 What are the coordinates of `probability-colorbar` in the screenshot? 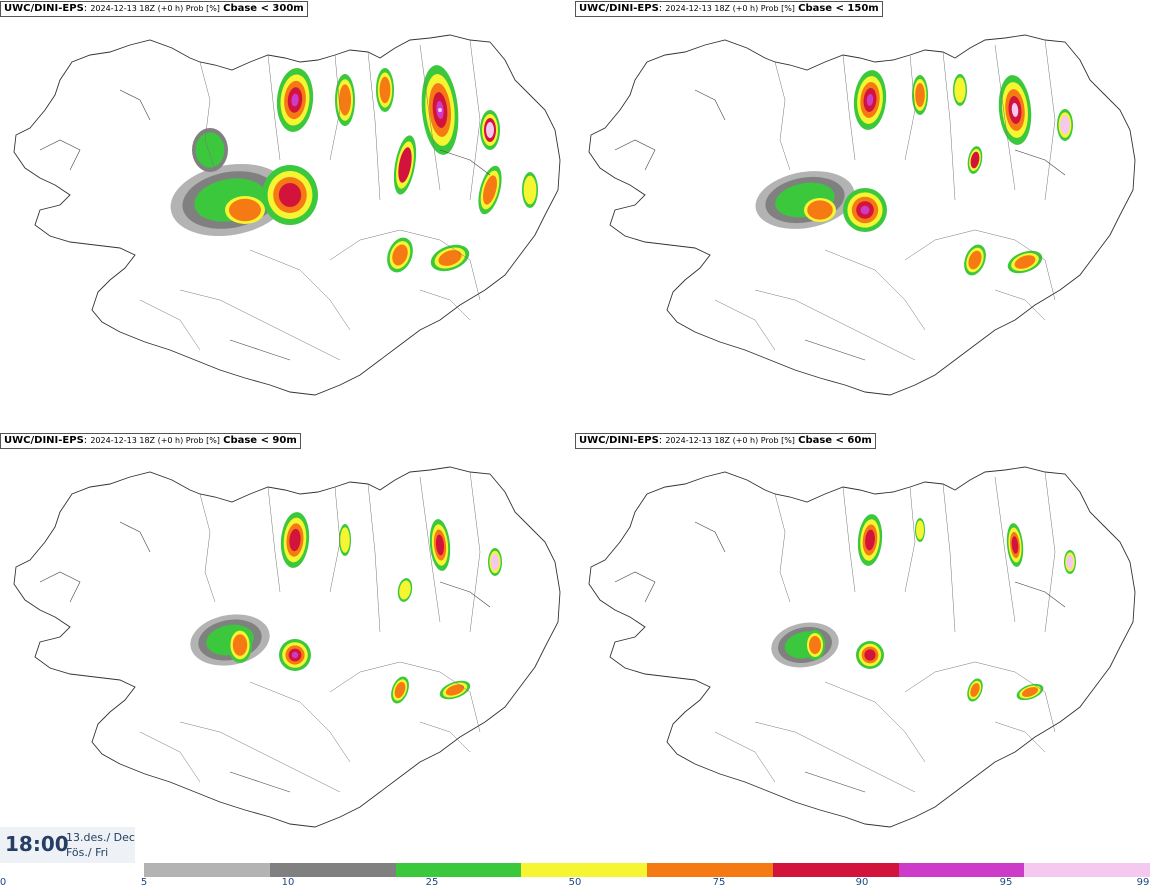 It's located at (647, 870).